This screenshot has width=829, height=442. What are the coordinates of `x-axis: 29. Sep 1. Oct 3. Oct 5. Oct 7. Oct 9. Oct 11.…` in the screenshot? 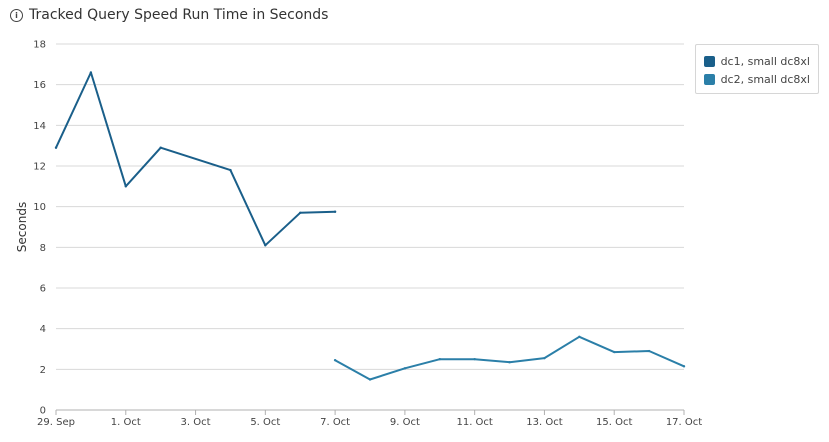 It's located at (369, 419).